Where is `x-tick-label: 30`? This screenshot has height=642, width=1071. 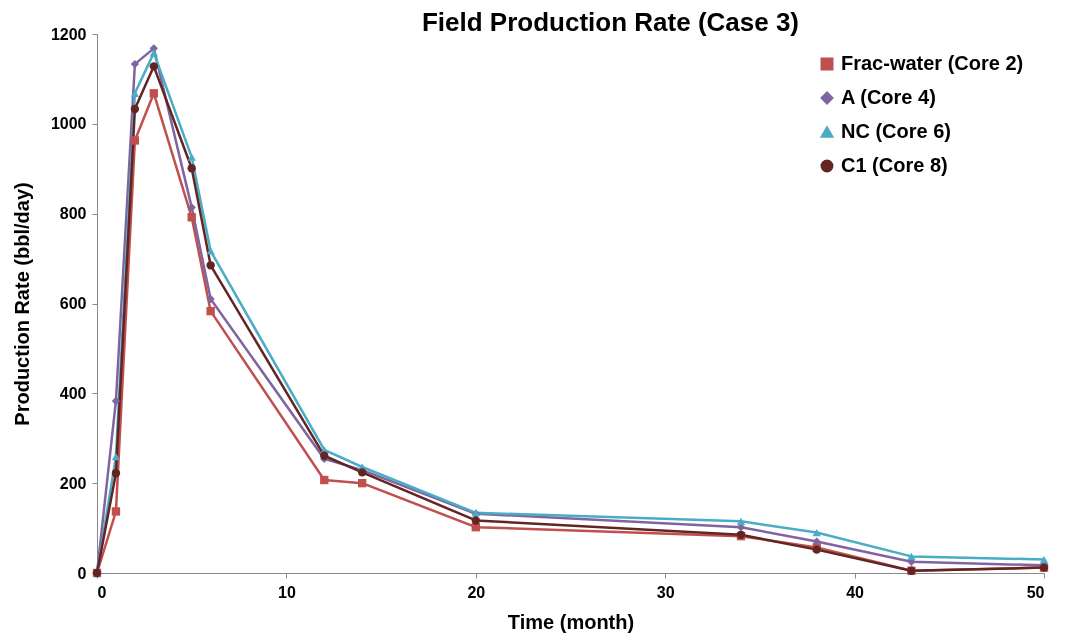 x-tick-label: 30 is located at coordinates (665, 592).